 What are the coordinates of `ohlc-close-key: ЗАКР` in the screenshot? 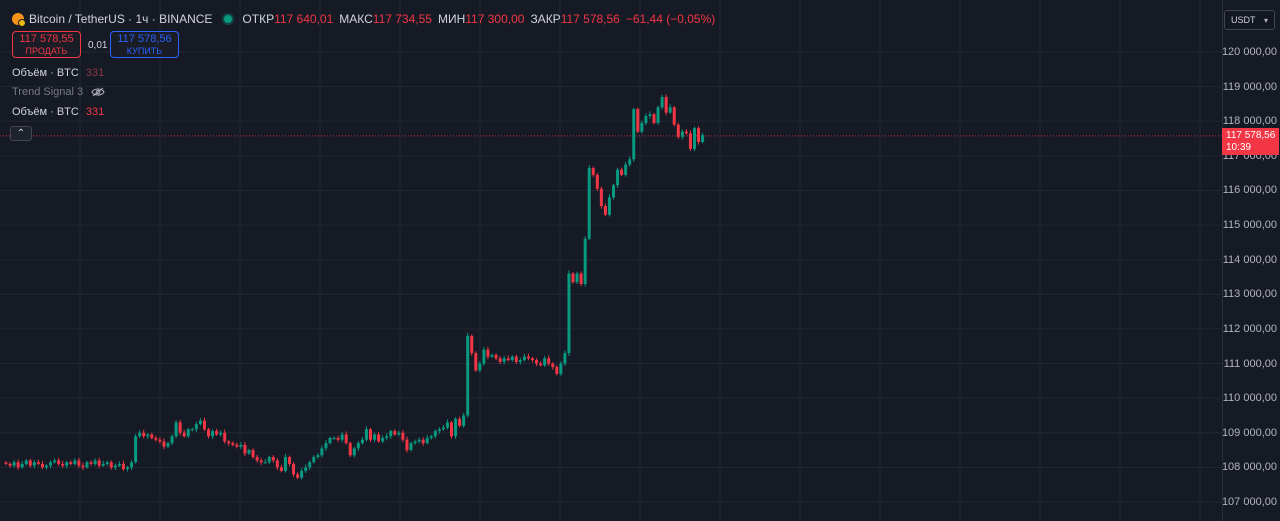 It's located at (545, 19).